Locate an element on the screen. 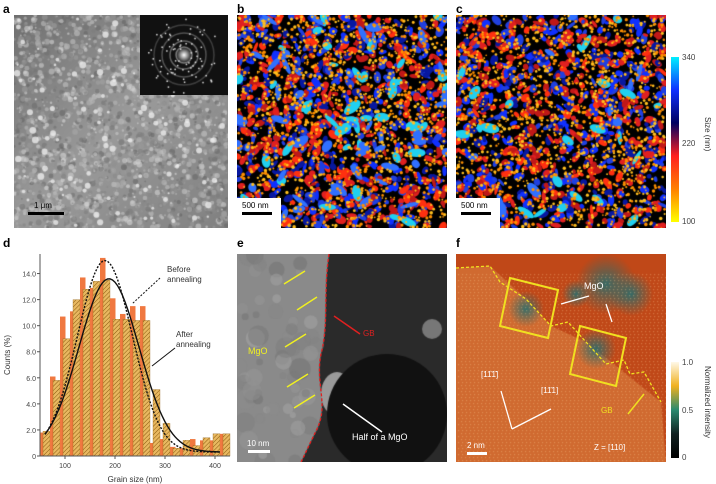 The image size is (716, 484). gb-label-f: GB is located at coordinates (607, 410).